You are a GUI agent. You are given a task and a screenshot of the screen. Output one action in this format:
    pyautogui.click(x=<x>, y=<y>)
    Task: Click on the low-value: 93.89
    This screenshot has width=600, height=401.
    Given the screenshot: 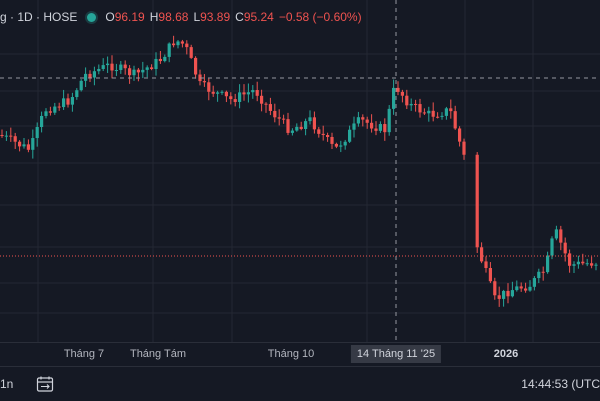 What is the action you would take?
    pyautogui.click(x=215, y=17)
    